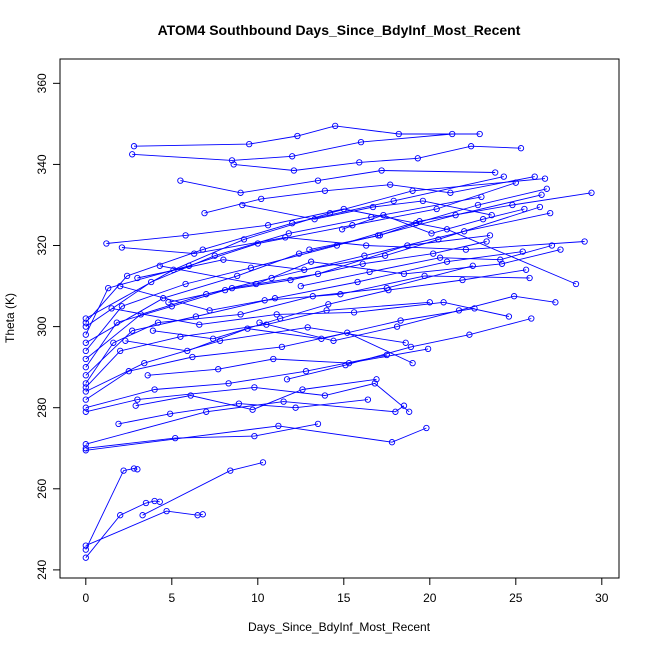 This screenshot has height=650, width=650. Describe the element at coordinates (42, 83) in the screenshot. I see `y-tick-label: 360` at that location.